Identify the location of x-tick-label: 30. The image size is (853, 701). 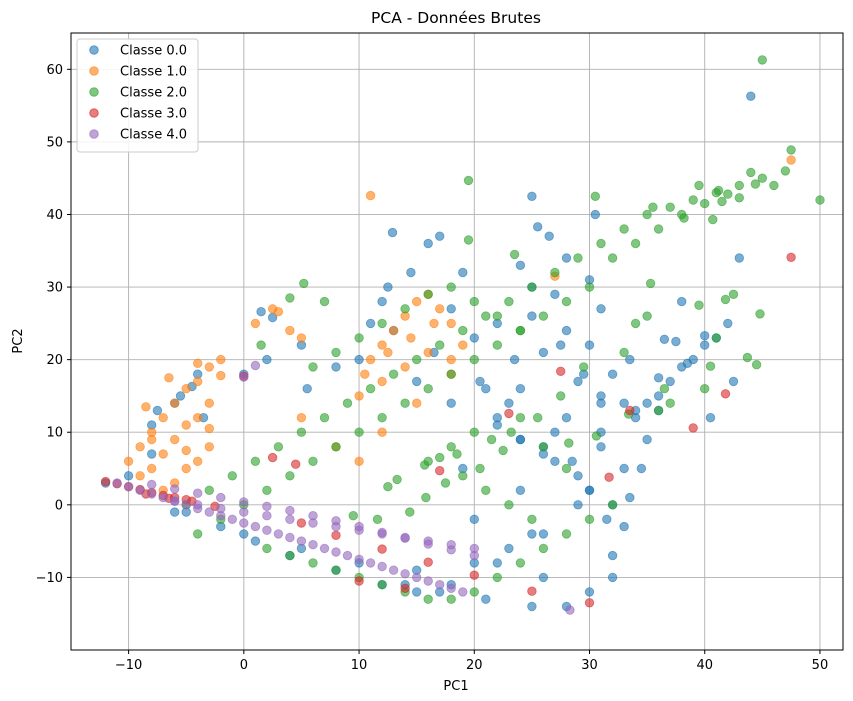
(589, 665).